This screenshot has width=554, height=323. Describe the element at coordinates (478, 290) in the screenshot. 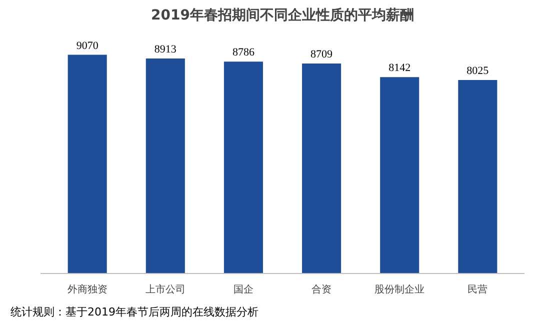

I see `x-tick-label: 民营` at that location.